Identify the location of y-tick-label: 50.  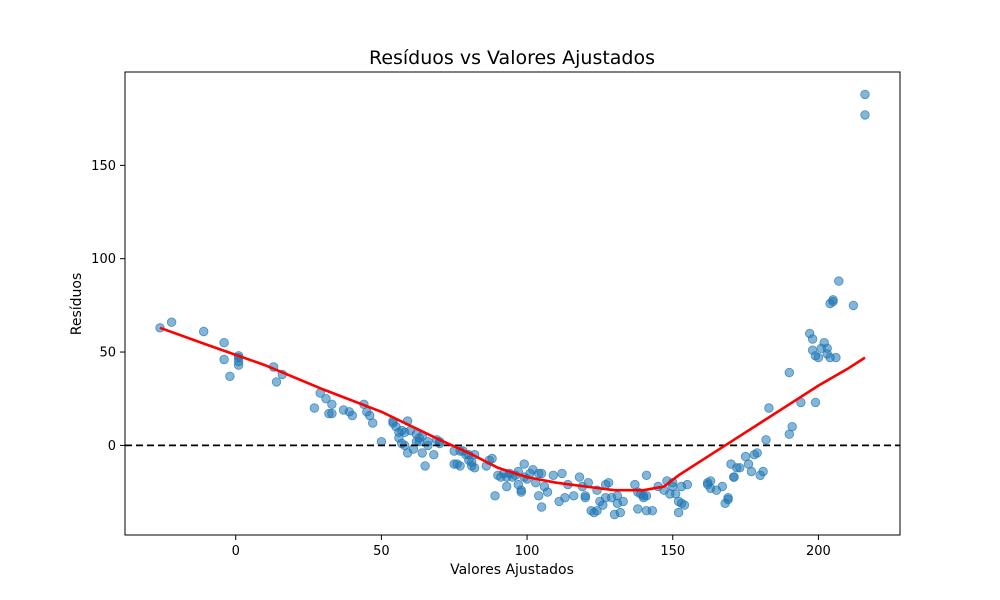
(107, 353).